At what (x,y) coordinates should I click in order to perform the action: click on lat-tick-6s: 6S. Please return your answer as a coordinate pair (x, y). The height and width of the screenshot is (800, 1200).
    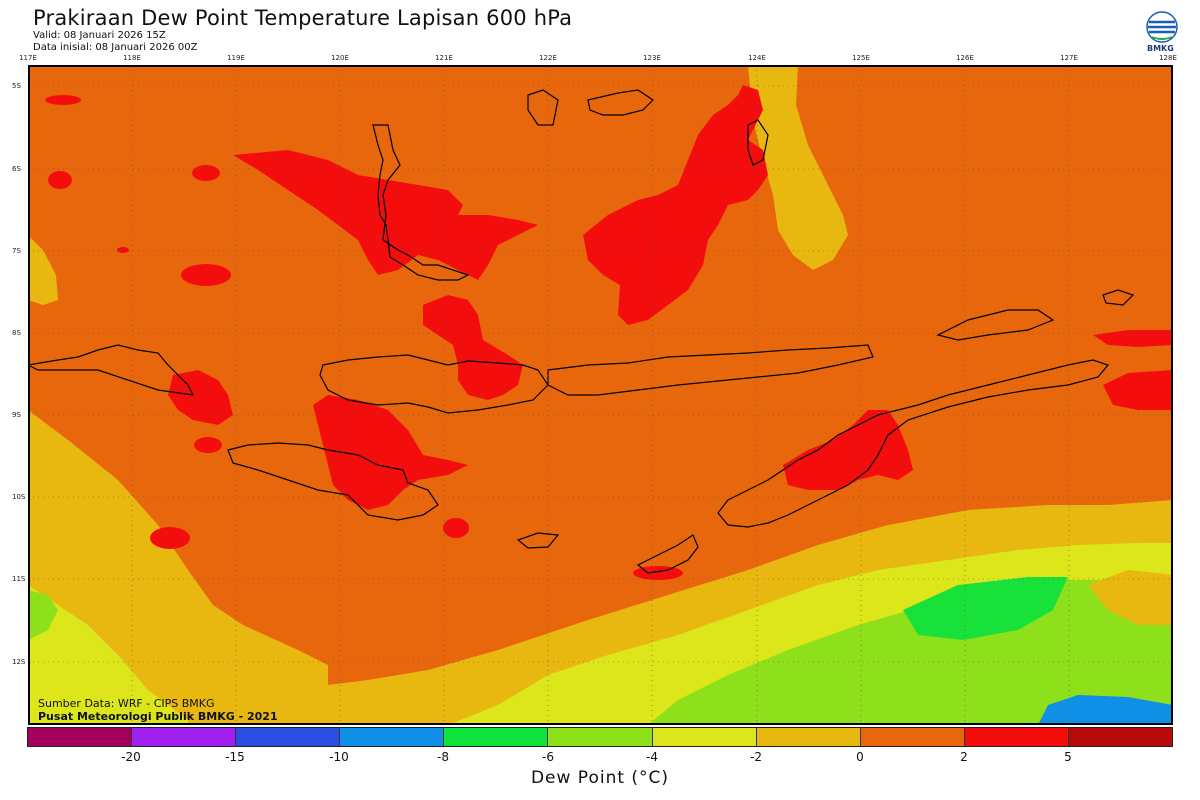
    Looking at the image, I should click on (16, 169).